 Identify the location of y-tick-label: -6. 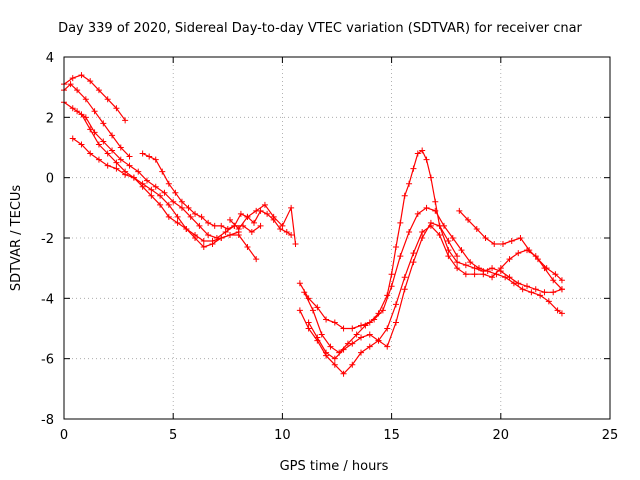
(47, 360).